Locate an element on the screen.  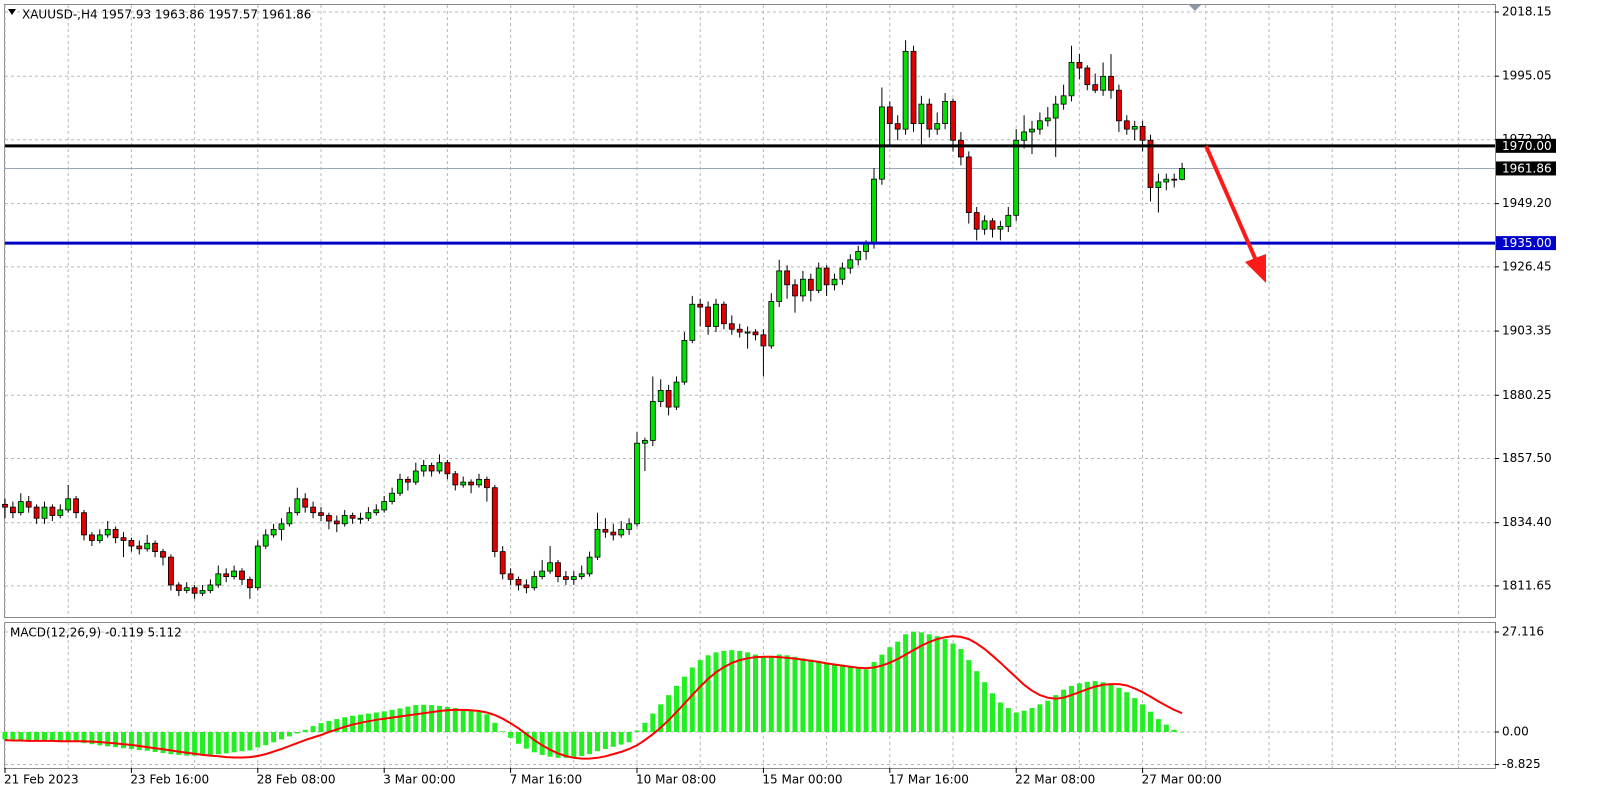
y-tick-label: 2018.15 is located at coordinates (1527, 12).